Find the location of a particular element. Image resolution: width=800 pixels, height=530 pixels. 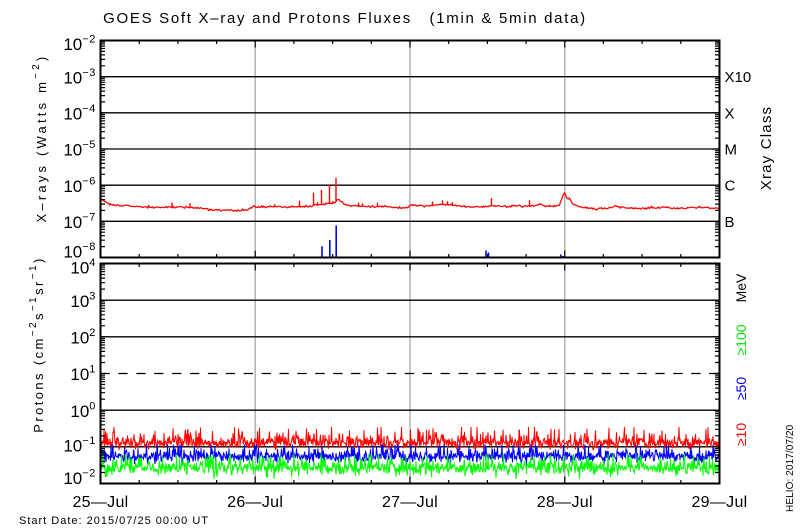

svg-text: X–rays (Watts m−2) is located at coordinates (40, 138).